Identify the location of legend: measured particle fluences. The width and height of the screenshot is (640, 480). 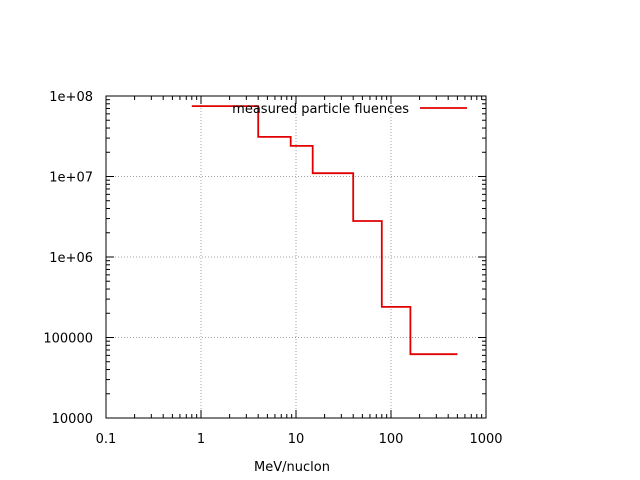
(349, 109).